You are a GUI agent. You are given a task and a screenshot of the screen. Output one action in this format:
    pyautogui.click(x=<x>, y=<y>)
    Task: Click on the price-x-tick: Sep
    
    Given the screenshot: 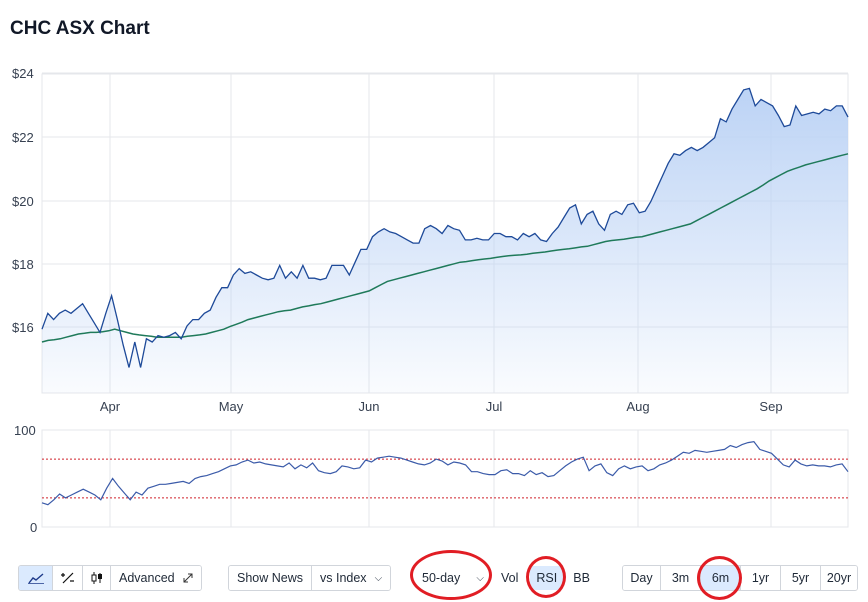 What is the action you would take?
    pyautogui.click(x=770, y=406)
    